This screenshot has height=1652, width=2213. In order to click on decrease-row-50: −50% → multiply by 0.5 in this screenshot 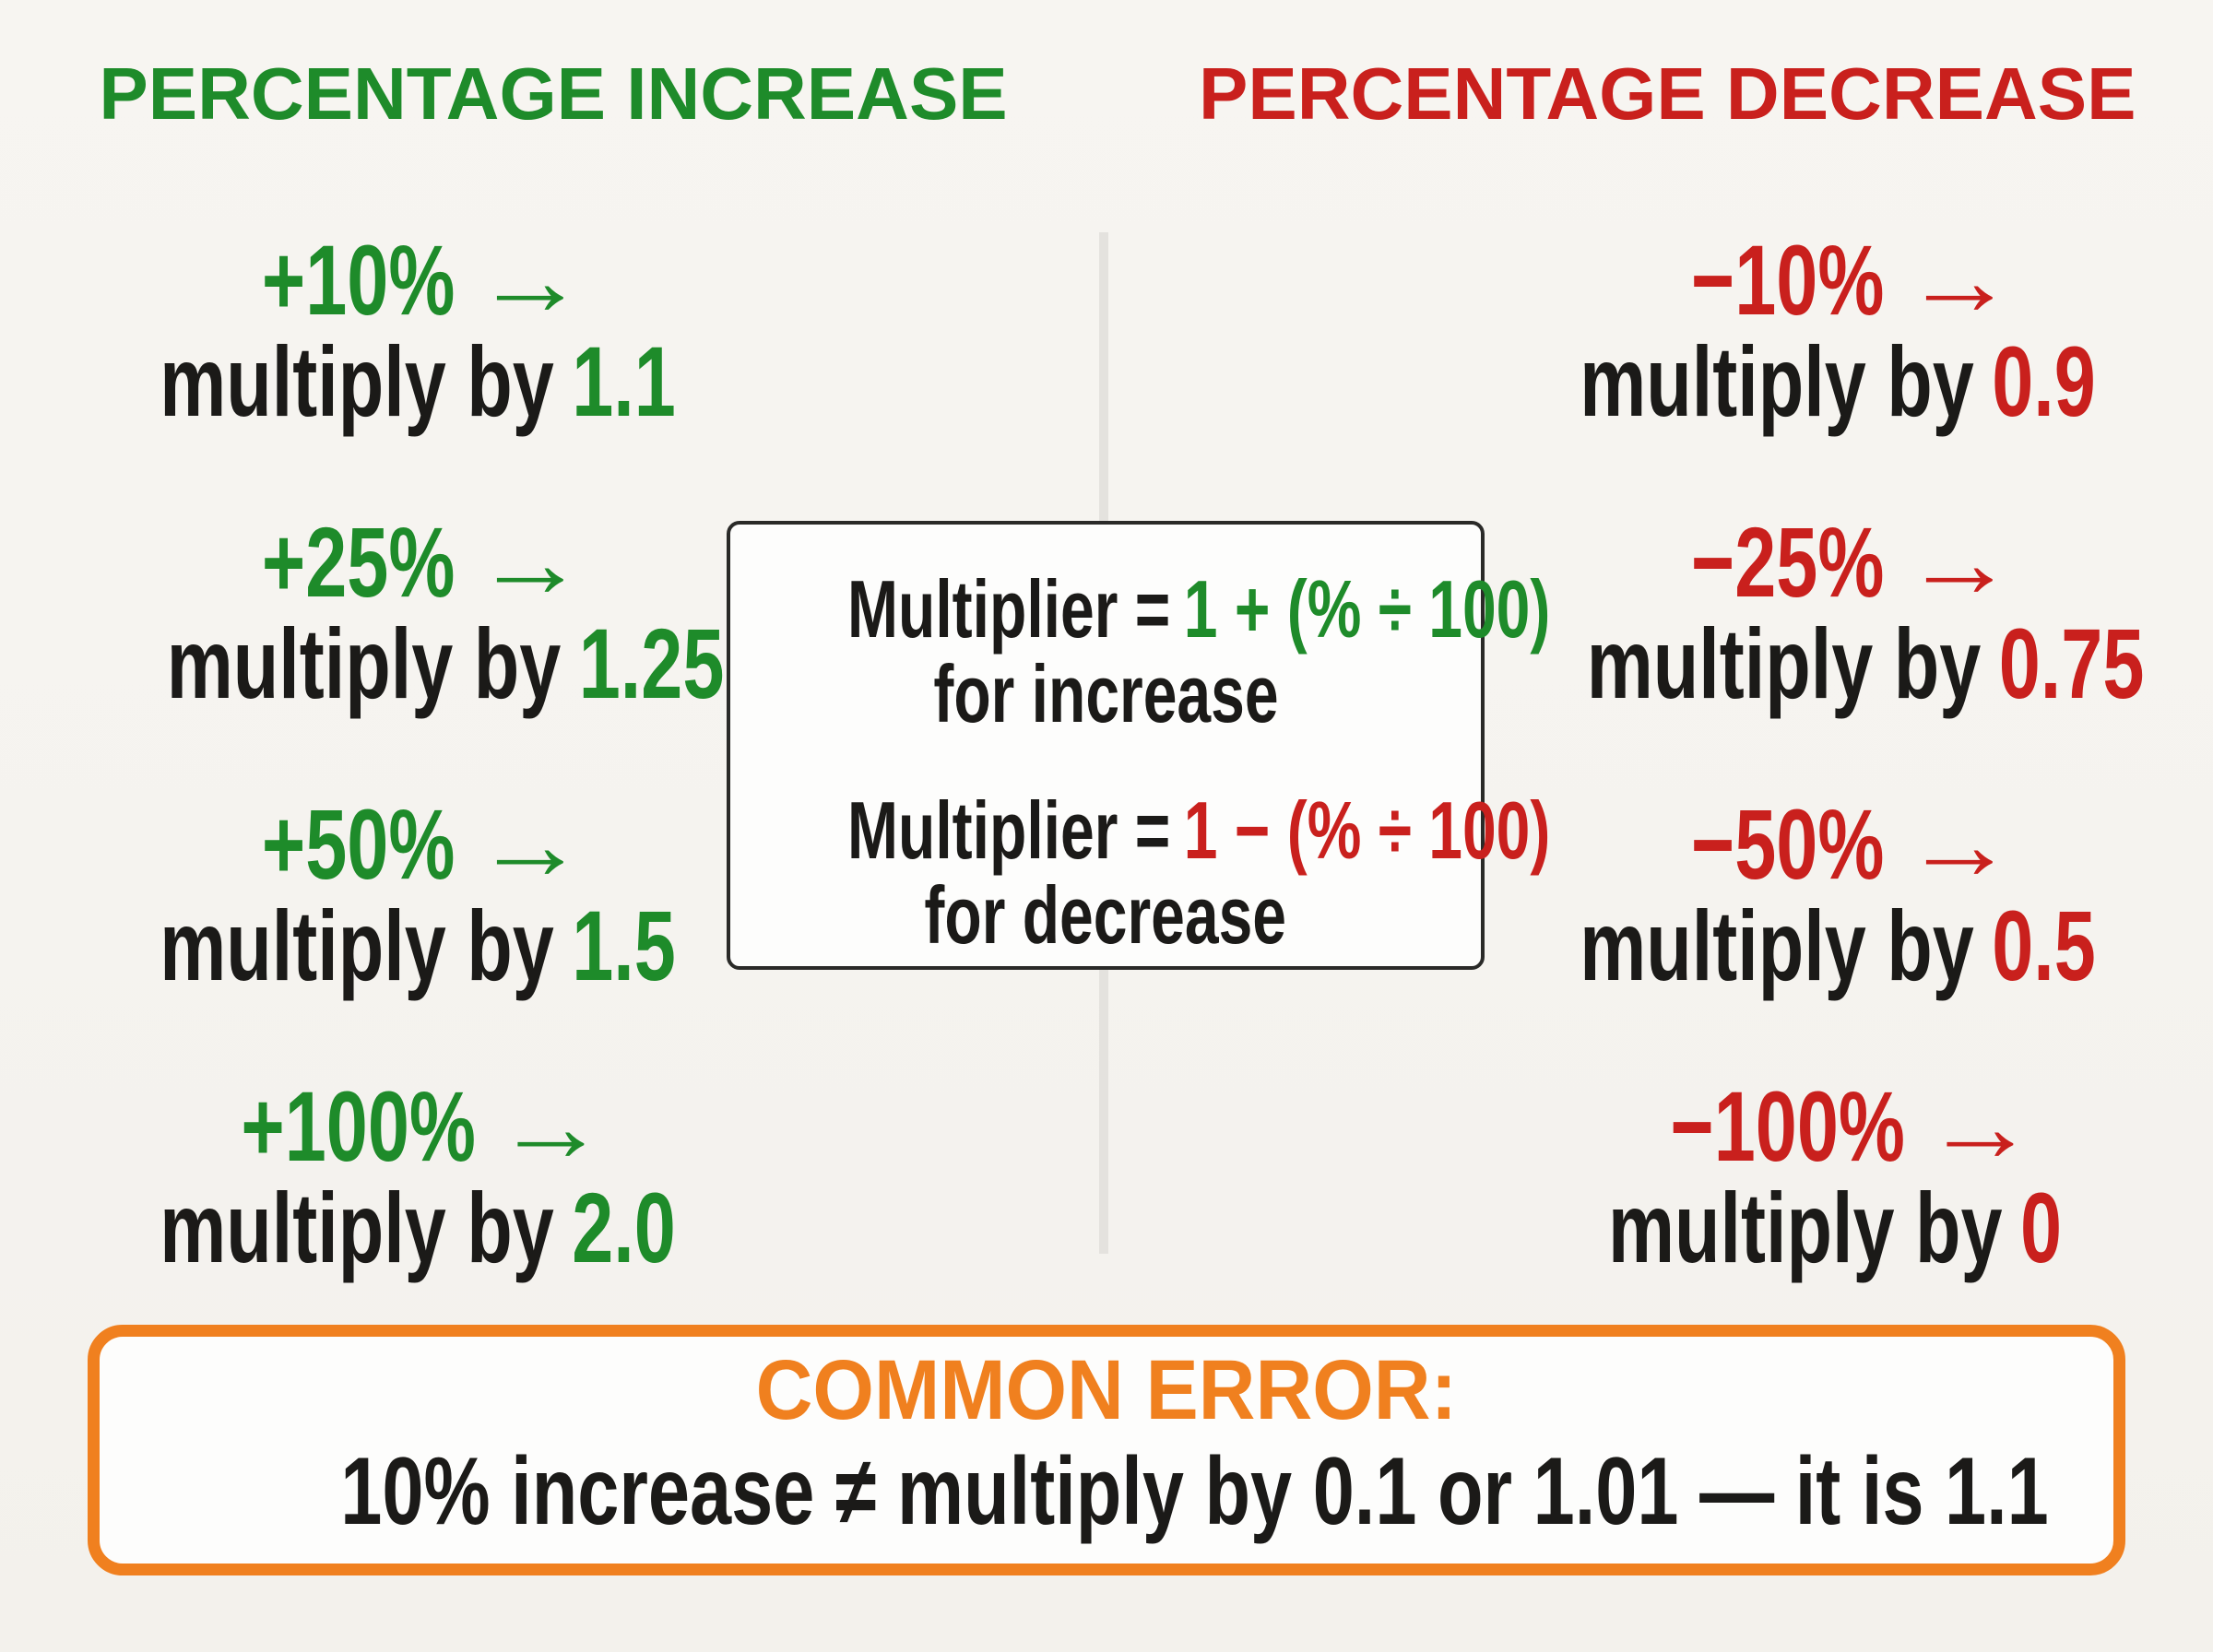, I will do `click(1835, 895)`.